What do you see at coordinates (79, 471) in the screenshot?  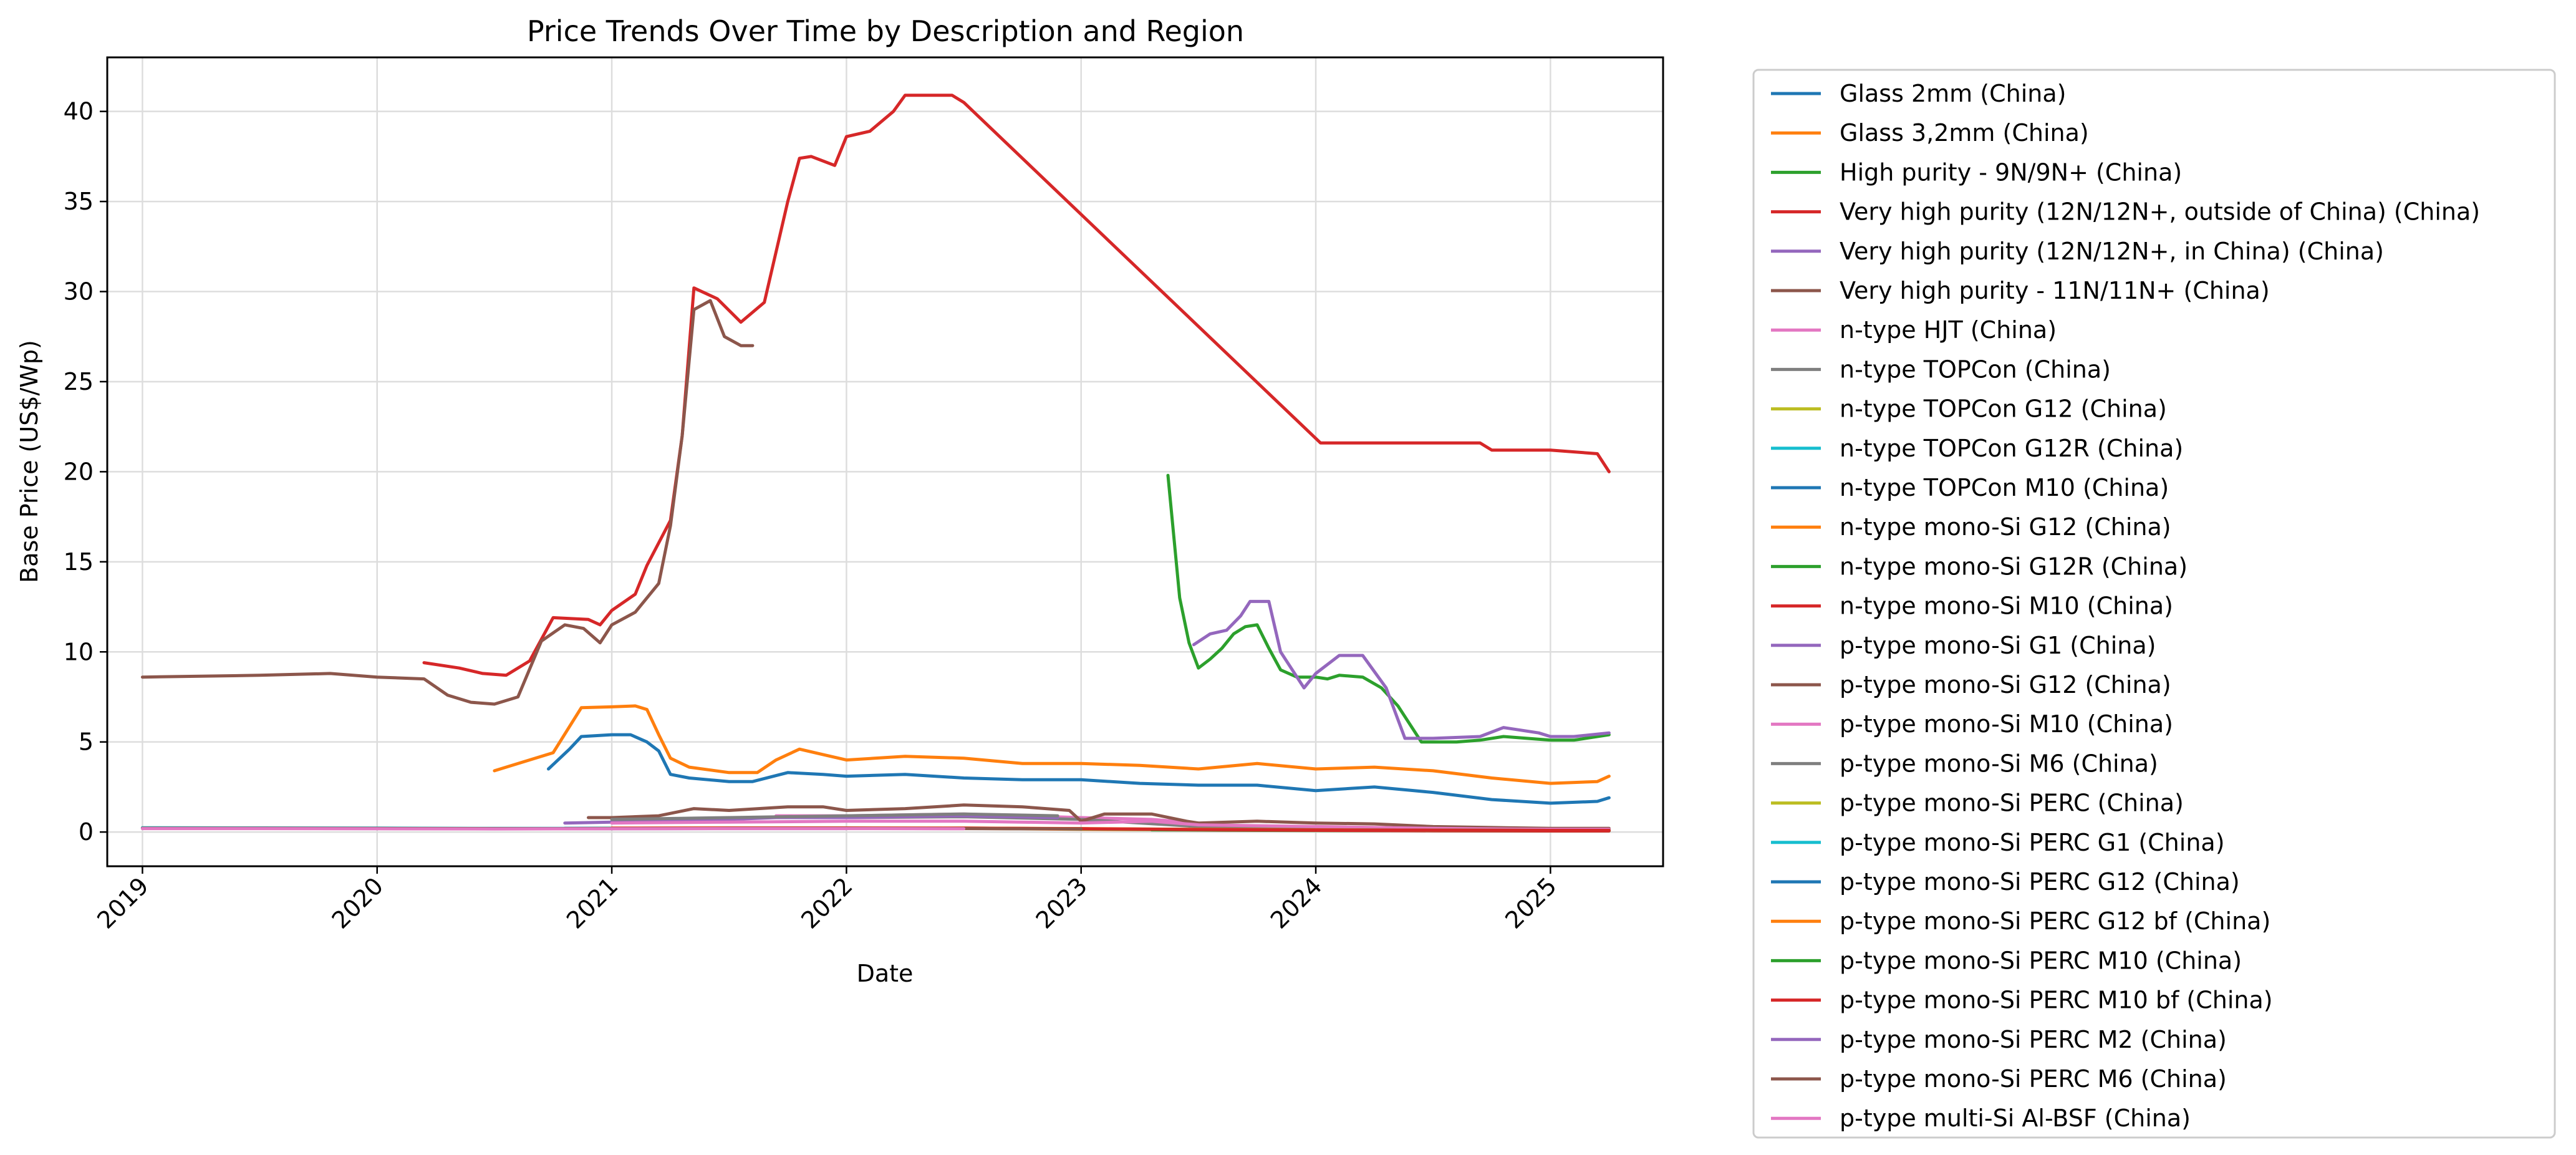 I see `y-tick-label: 20` at bounding box center [79, 471].